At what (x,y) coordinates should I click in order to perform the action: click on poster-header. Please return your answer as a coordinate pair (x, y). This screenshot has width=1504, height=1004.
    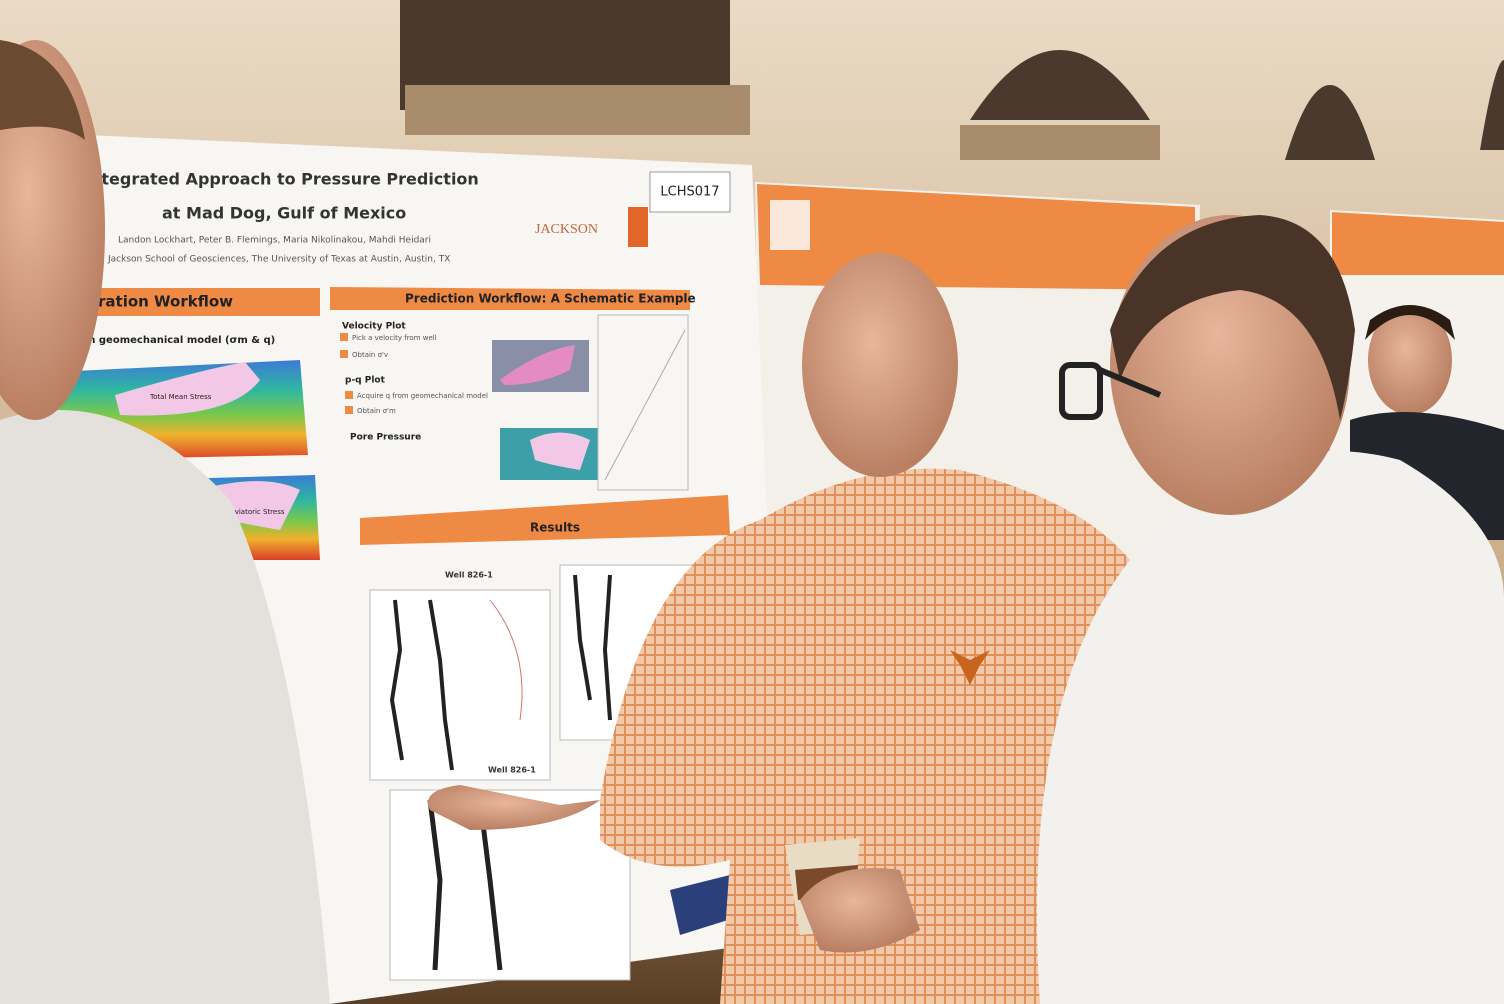
    Looking at the image, I should click on (1418, 243).